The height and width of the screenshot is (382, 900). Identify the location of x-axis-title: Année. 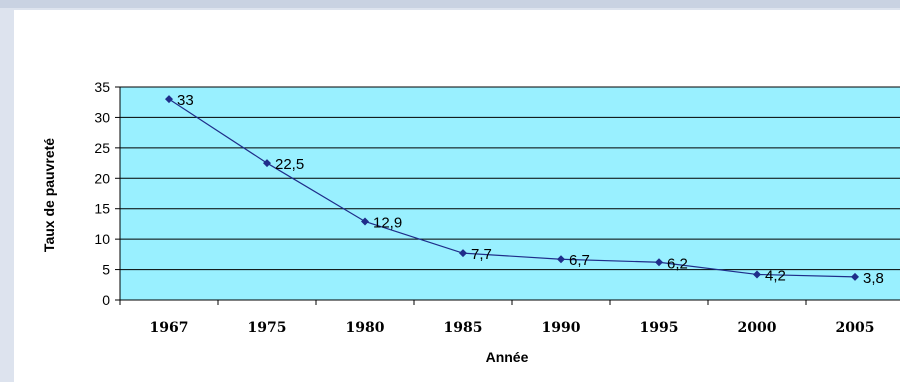
(507, 357).